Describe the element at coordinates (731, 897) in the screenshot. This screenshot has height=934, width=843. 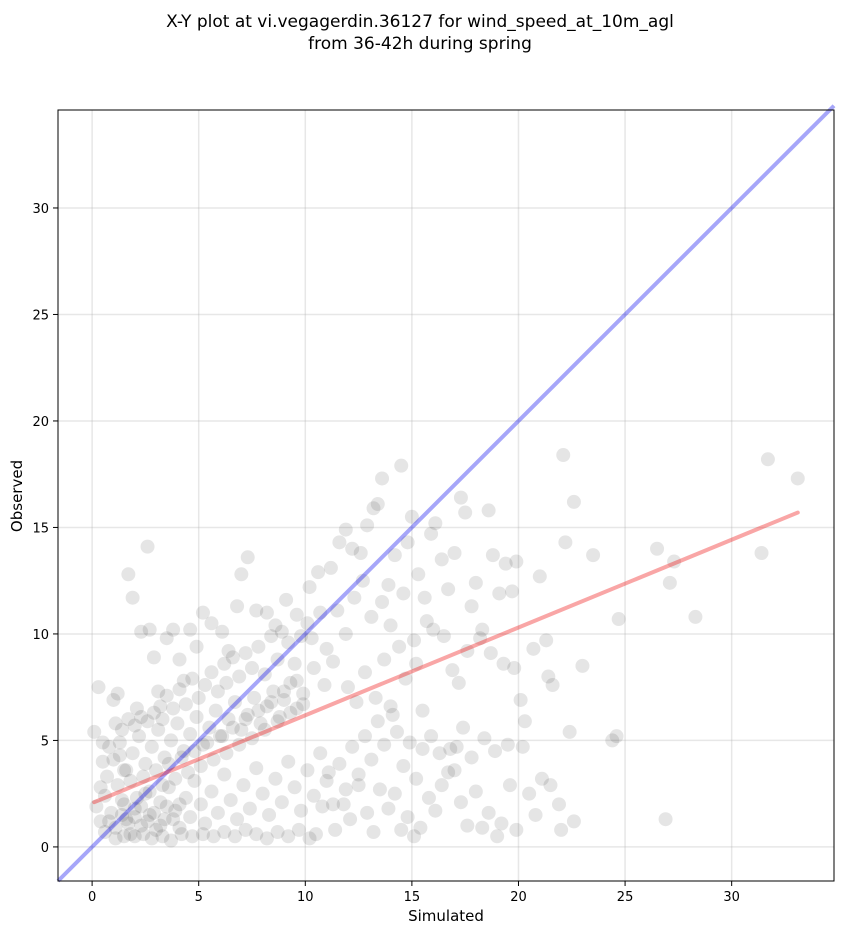
I see `x-tick-label-6: 30` at that location.